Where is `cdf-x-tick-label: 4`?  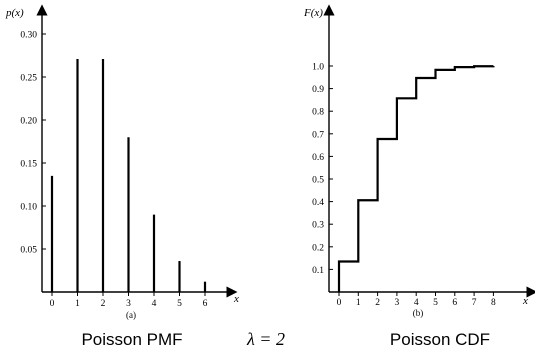
cdf-x-tick-label: 4 is located at coordinates (416, 303).